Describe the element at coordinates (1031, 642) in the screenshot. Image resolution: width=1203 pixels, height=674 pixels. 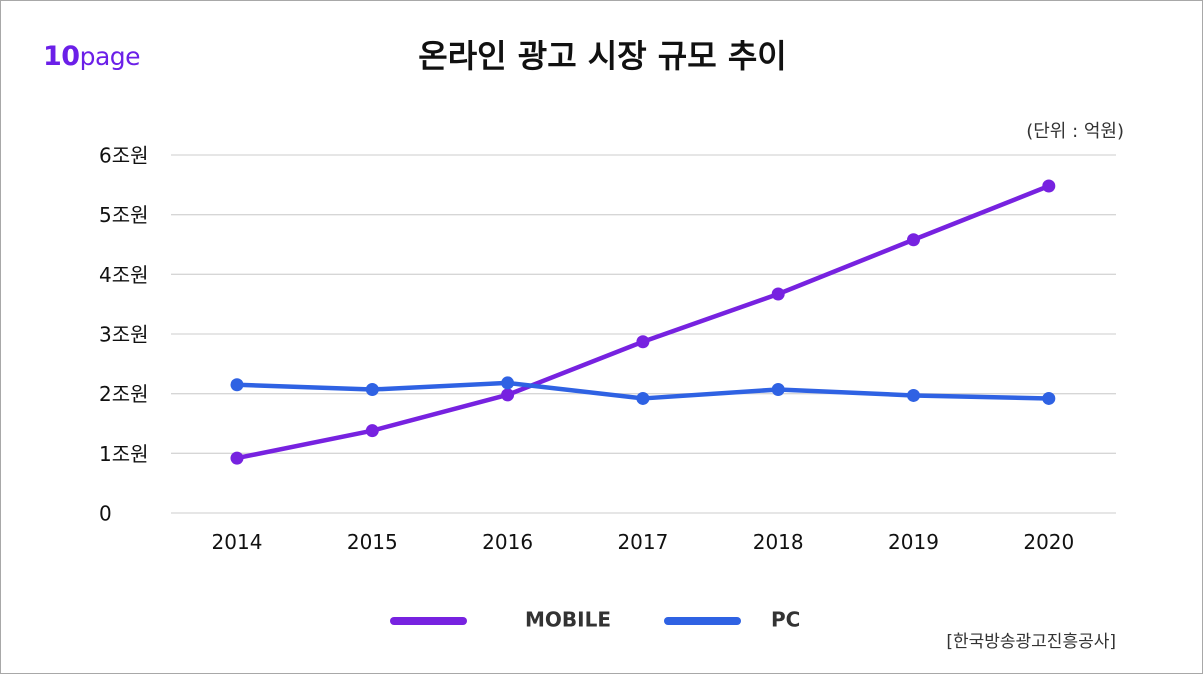
I see `source-label: [한국방송광고진흥공사]` at that location.